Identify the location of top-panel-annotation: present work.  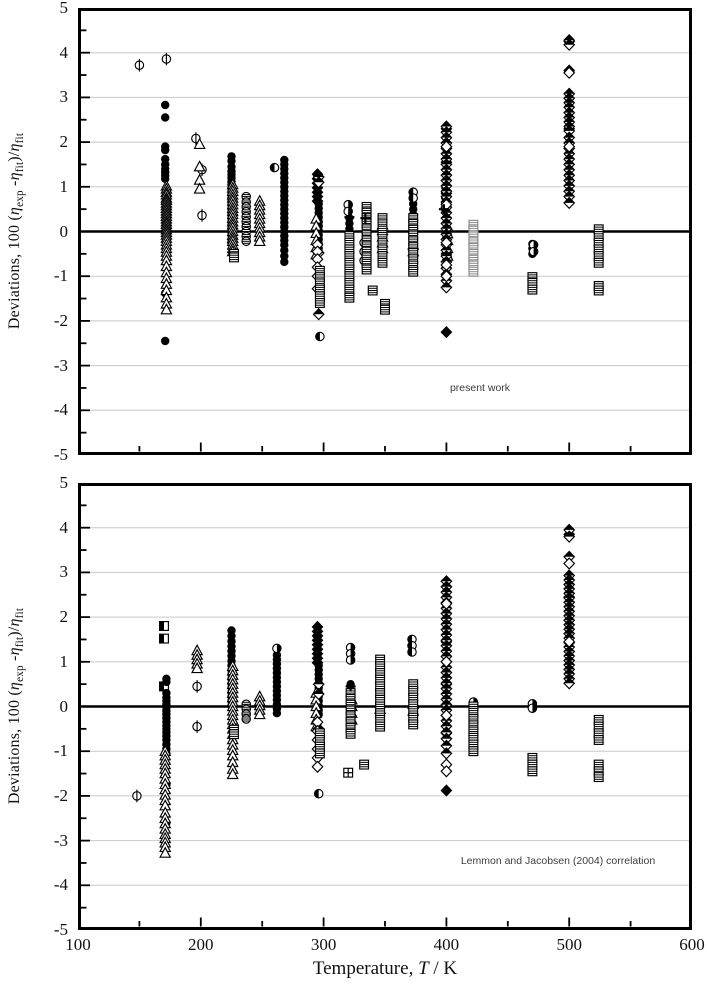
(480, 388).